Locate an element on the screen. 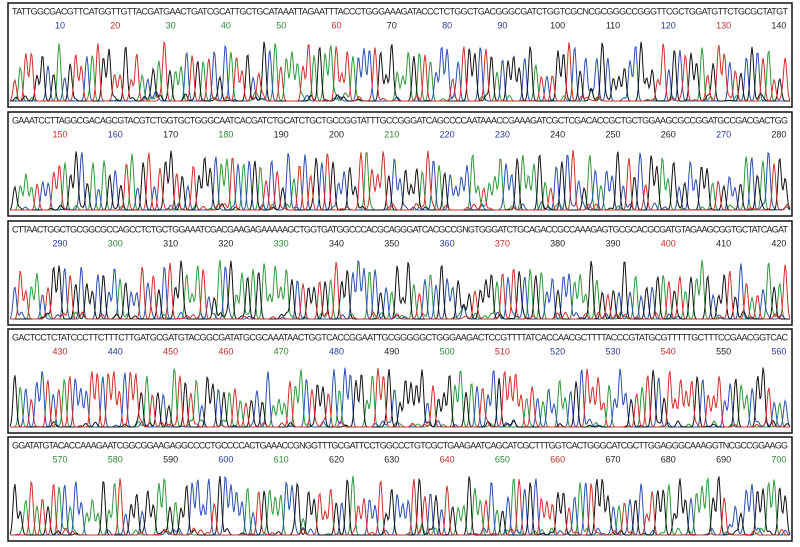 This screenshot has height=547, width=800. position-label: 400 is located at coordinates (668, 243).